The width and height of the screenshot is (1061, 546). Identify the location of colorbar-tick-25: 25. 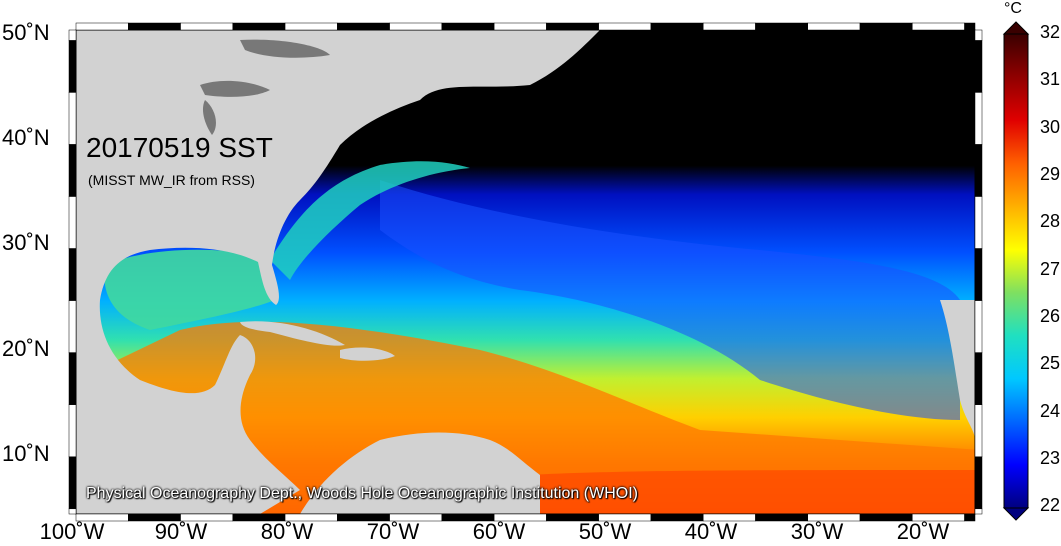
(1050, 363).